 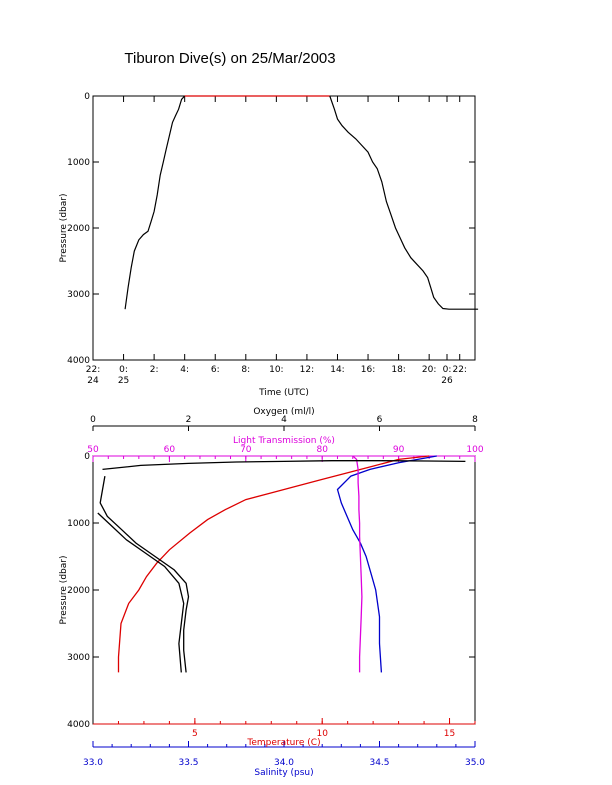 What do you see at coordinates (93, 381) in the screenshot?
I see `time-plot-xtick-label: 24` at bounding box center [93, 381].